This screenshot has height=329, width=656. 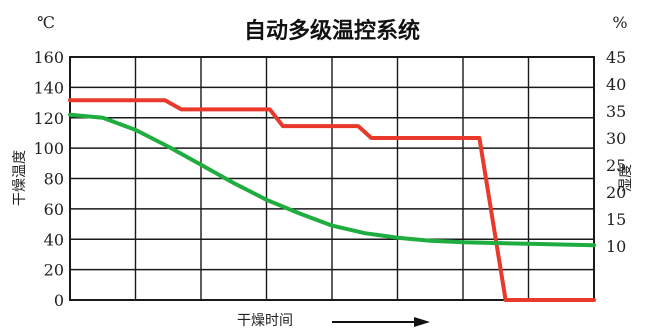 What do you see at coordinates (616, 165) in the screenshot?
I see `right-tick-label: 25` at bounding box center [616, 165].